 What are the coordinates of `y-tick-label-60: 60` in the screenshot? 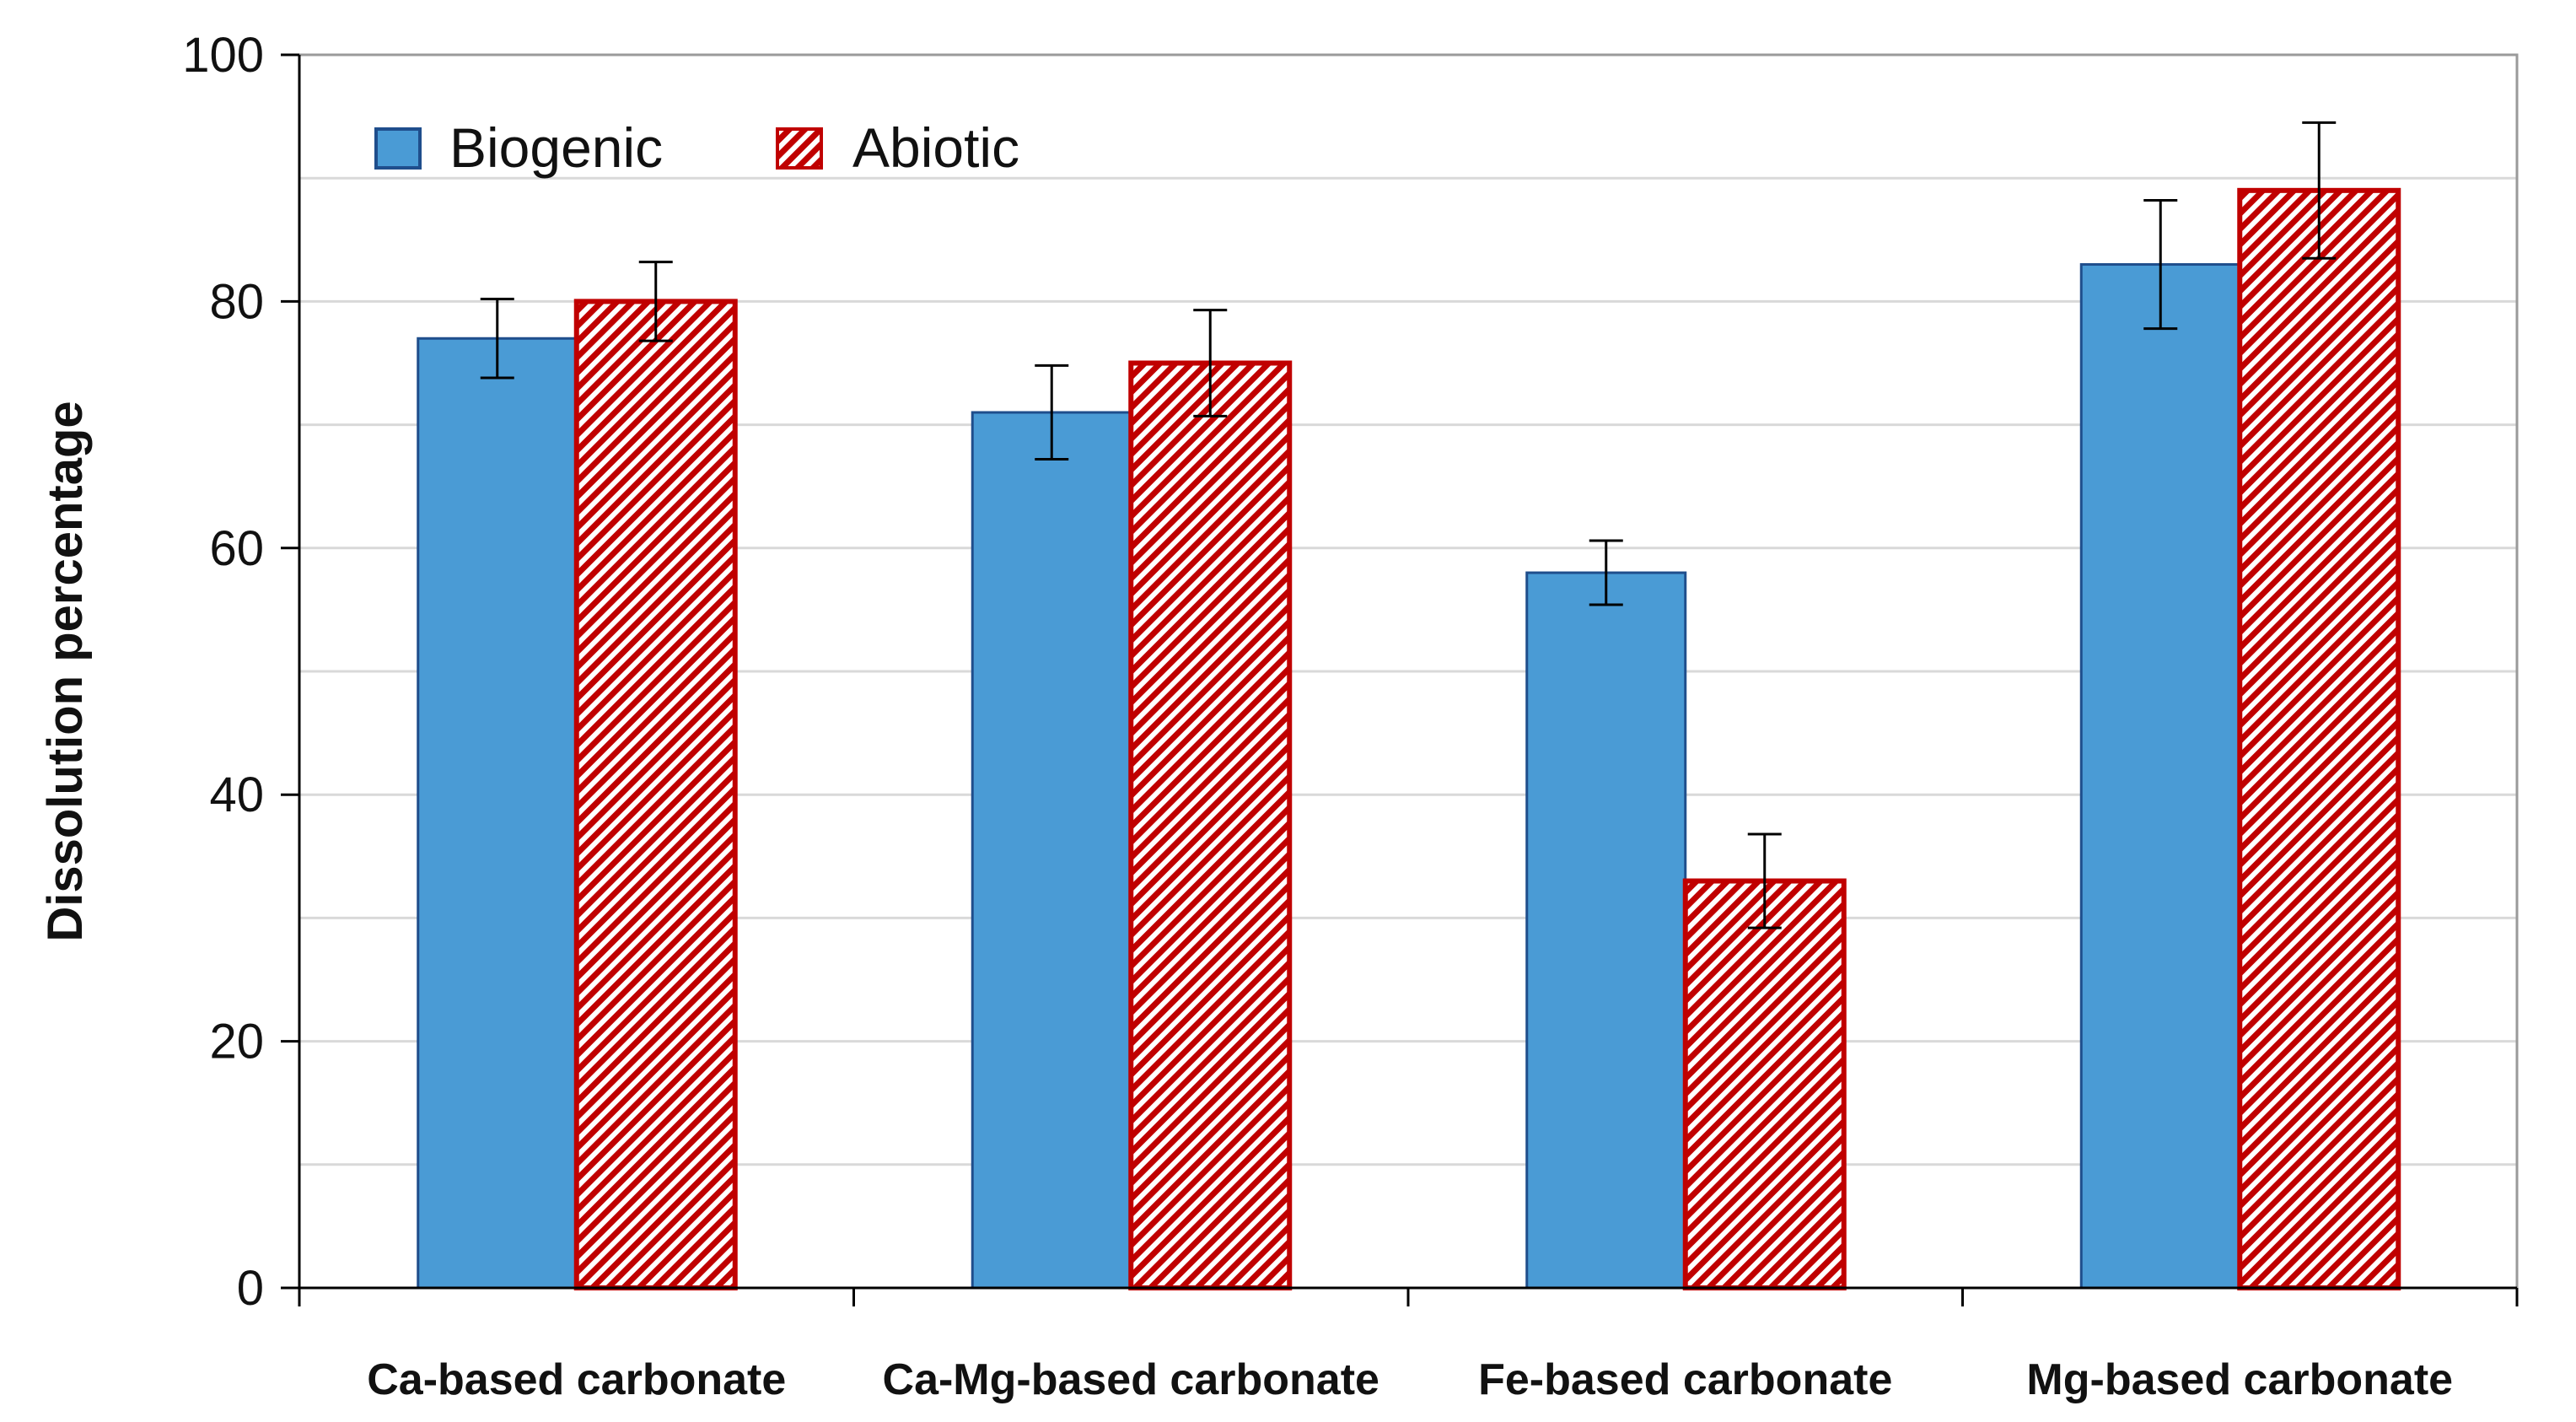 It's located at (236, 548).